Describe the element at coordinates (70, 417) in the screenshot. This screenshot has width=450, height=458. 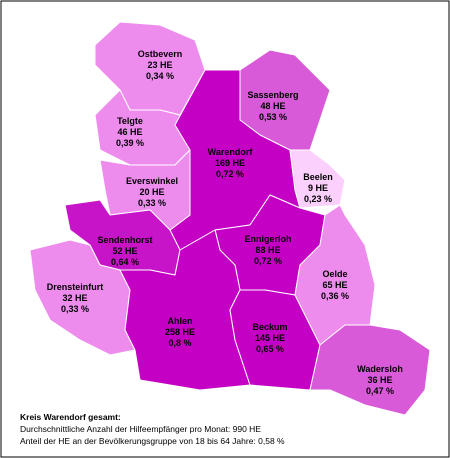
I see `footer-title: Kreis Warendorf gesamt:` at that location.